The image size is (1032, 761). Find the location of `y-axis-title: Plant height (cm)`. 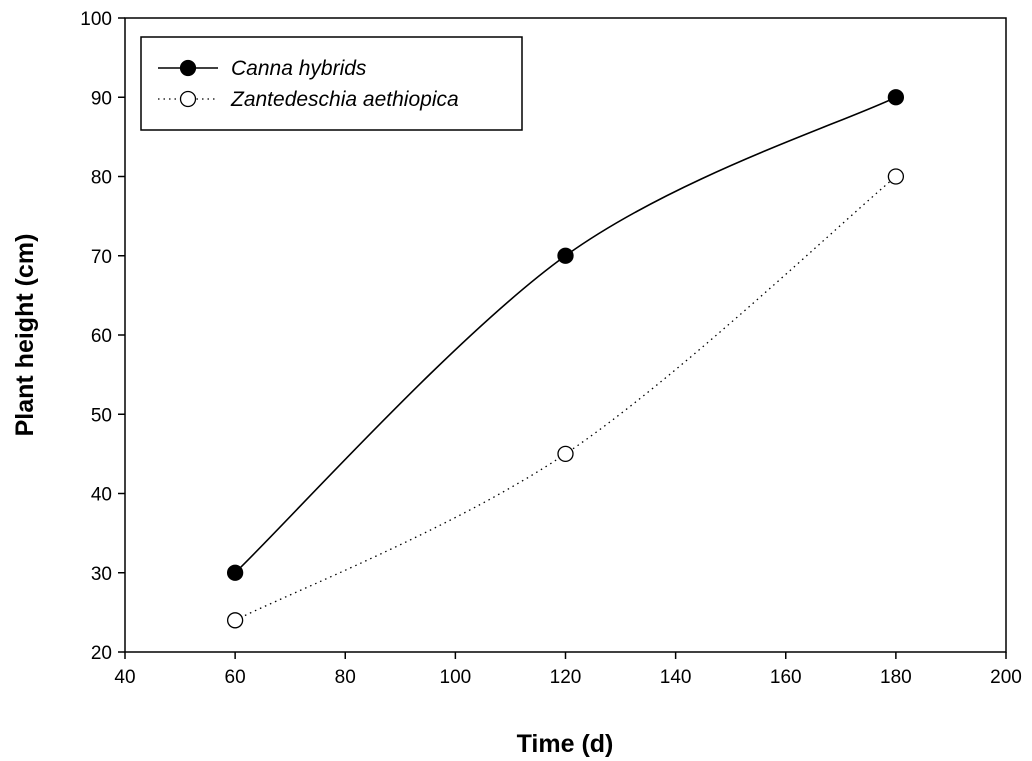

y-axis-title: Plant height (cm) is located at coordinates (25, 335).